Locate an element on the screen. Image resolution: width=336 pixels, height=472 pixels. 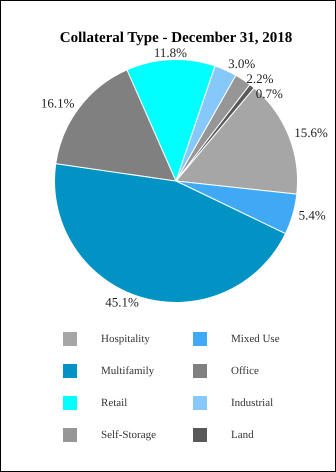
data-label: 16.1% is located at coordinates (57, 102).